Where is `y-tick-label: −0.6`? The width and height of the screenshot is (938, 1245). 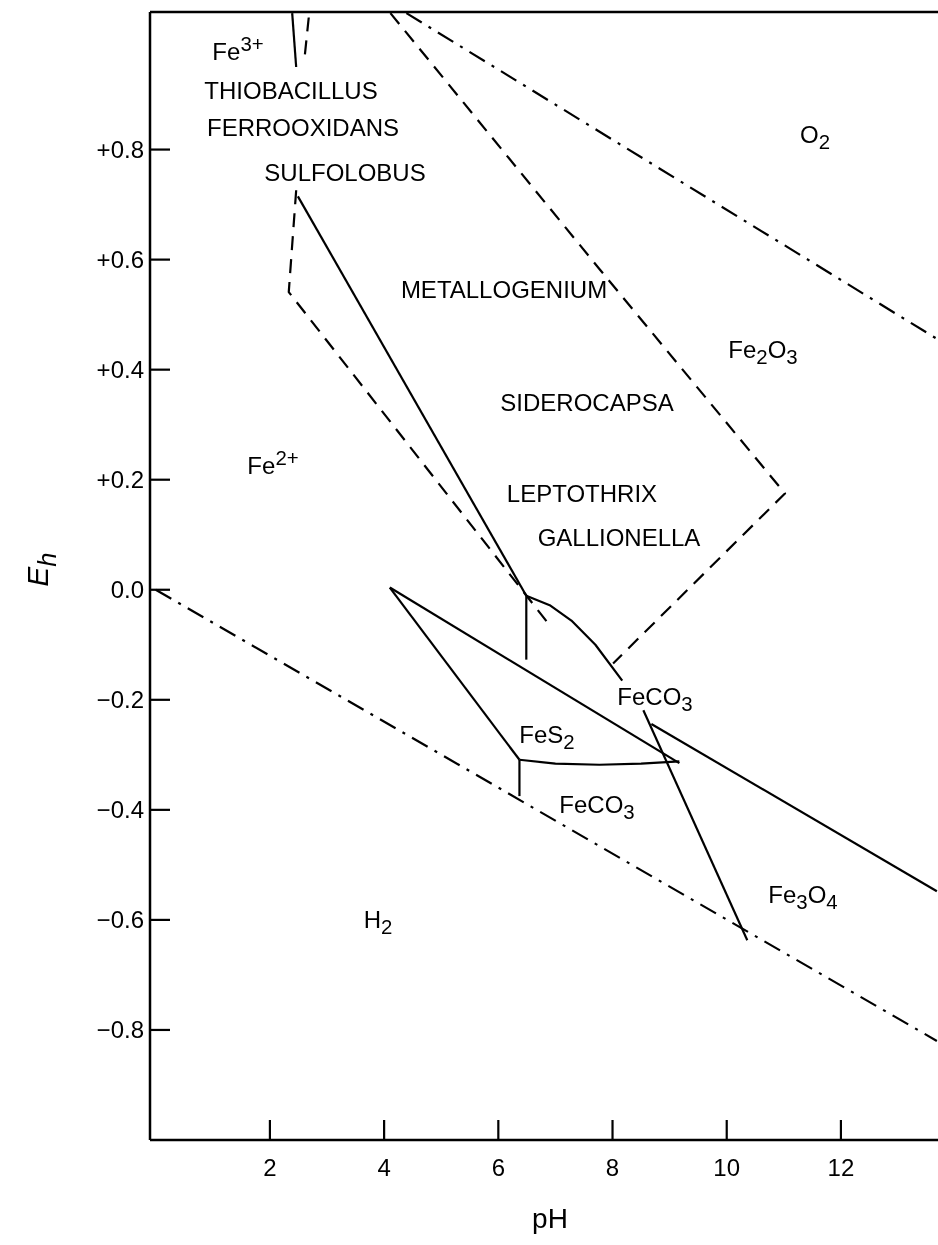 y-tick-label: −0.6 is located at coordinates (120, 920).